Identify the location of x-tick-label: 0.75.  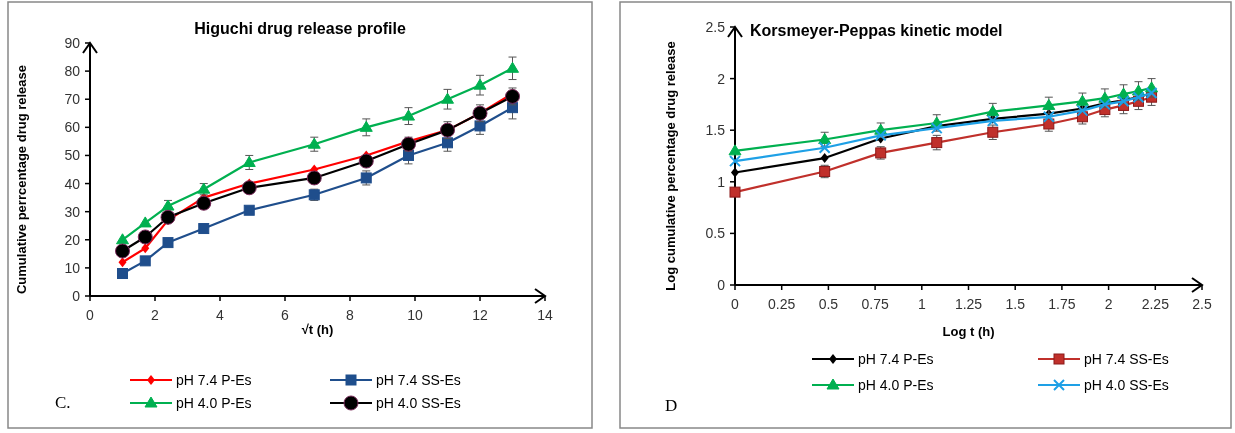
(875, 304).